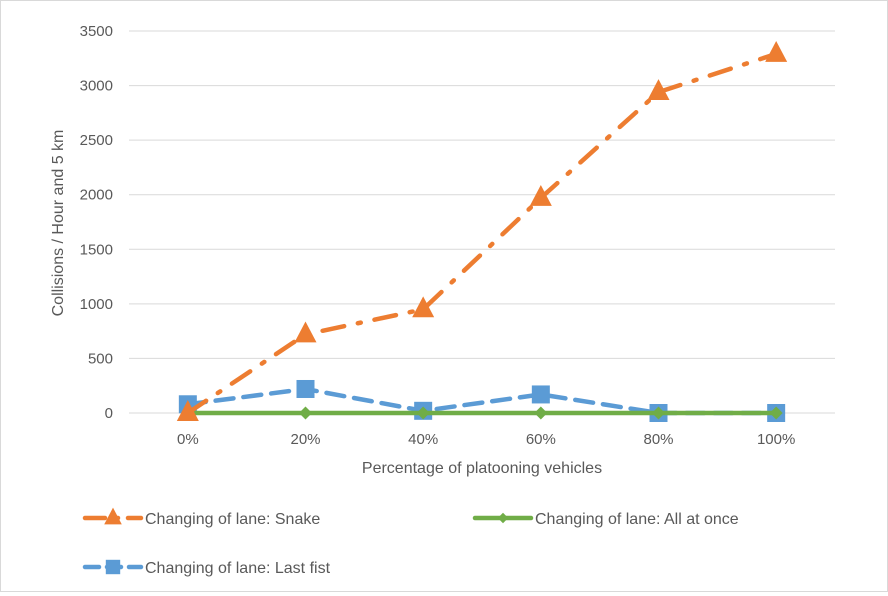 The height and width of the screenshot is (596, 888). What do you see at coordinates (100, 358) in the screenshot?
I see `y-tick-label: 500` at bounding box center [100, 358].